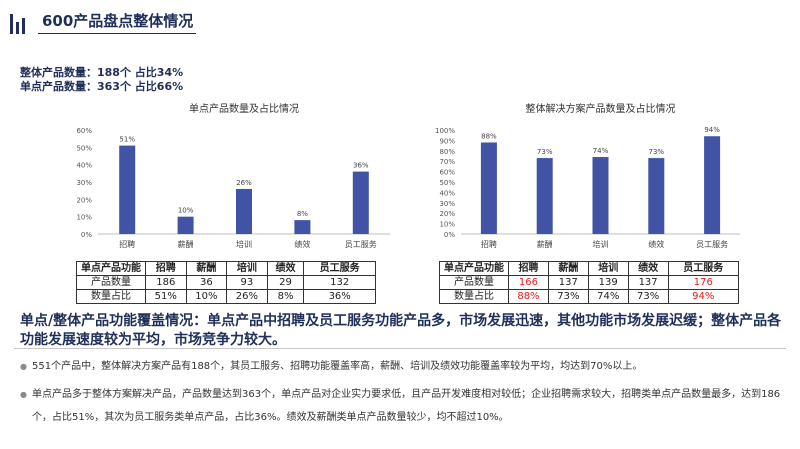 This screenshot has height=449, width=800. I want to click on y-tick-label: 70%, so click(447, 162).